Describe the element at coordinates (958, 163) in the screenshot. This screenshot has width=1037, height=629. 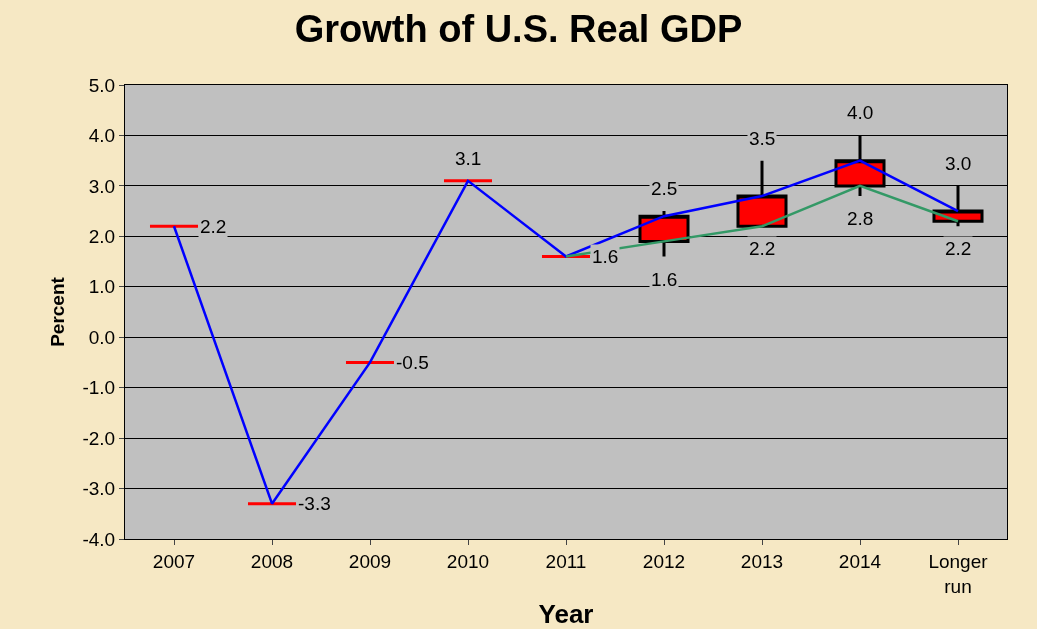
I see `annotation: 3.0` at that location.